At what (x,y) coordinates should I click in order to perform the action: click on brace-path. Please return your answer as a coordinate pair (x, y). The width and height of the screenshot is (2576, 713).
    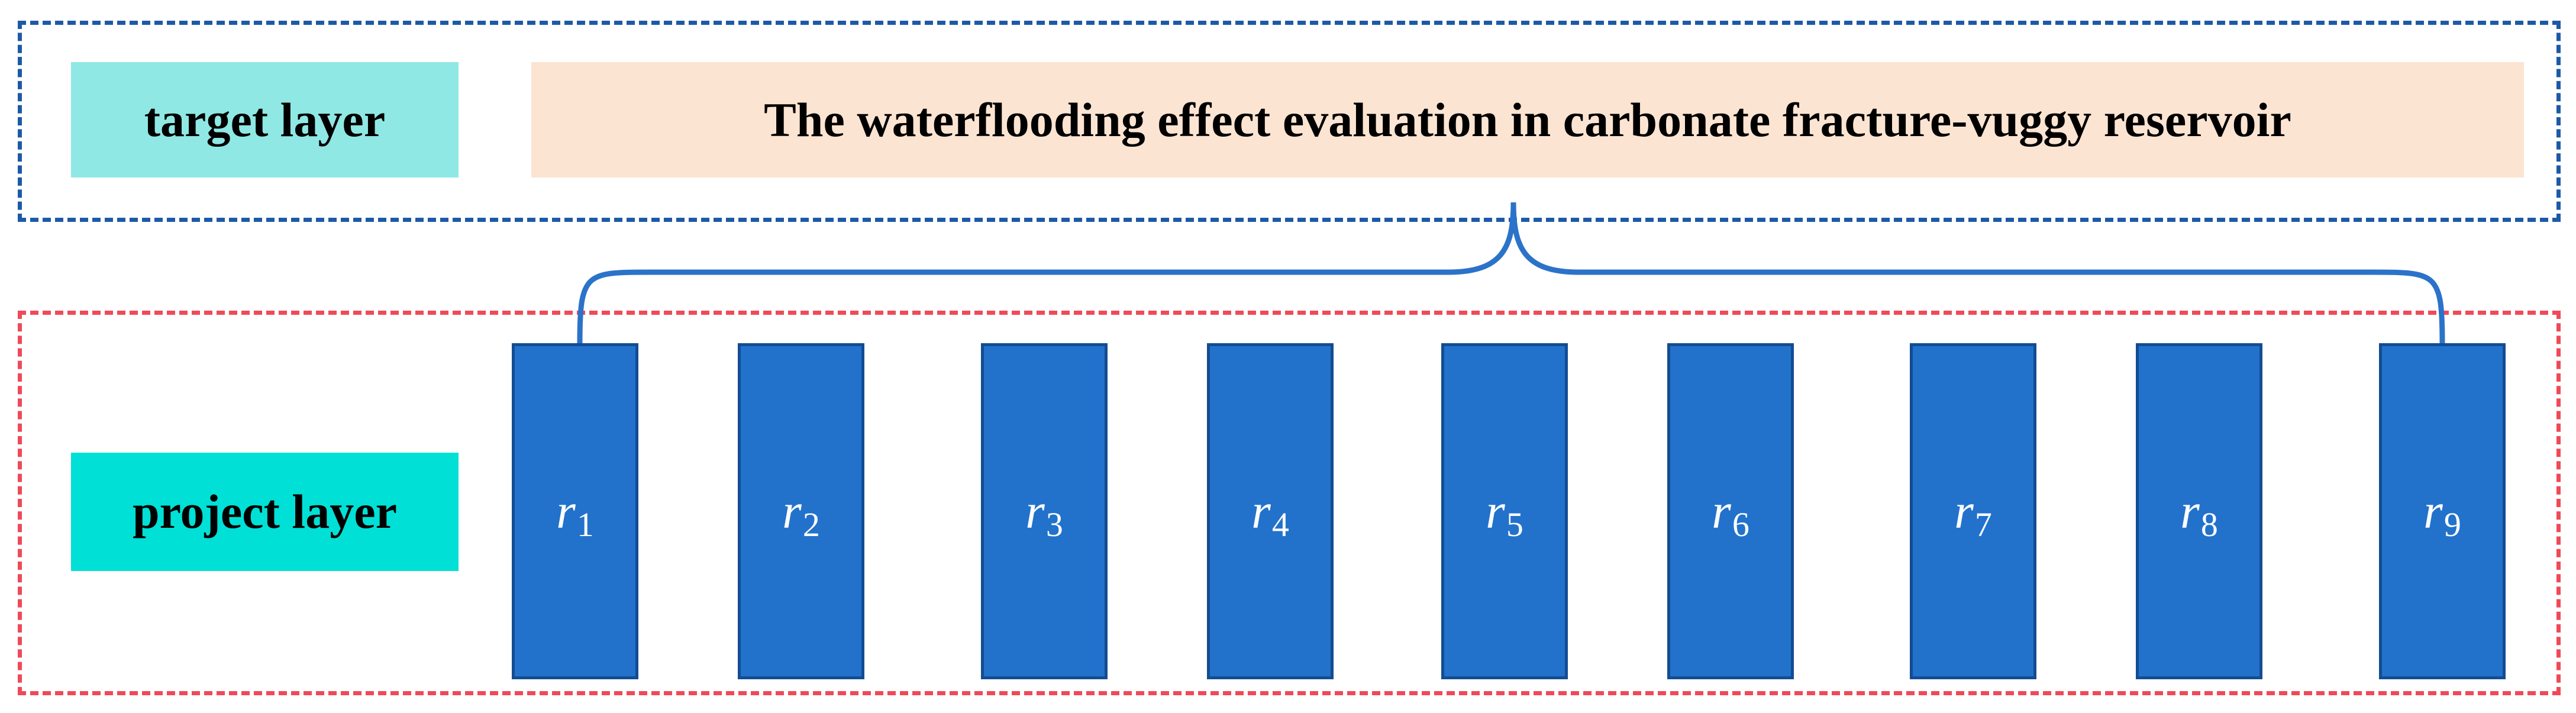
    Looking at the image, I should click on (1511, 273).